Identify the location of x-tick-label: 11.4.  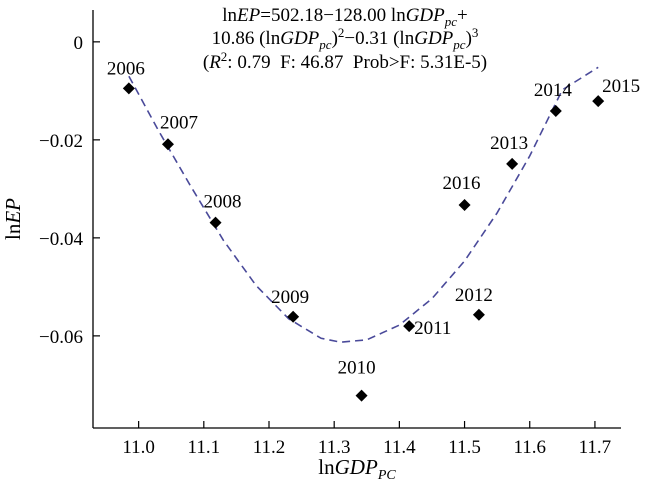
(399, 447).